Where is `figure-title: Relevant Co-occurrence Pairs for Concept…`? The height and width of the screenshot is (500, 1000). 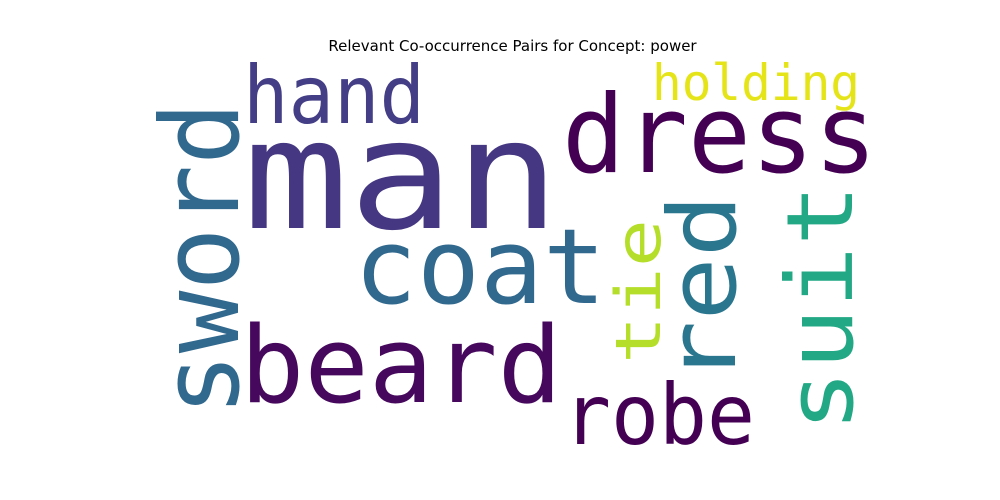 figure-title: Relevant Co-occurrence Pairs for Concept… is located at coordinates (512, 46).